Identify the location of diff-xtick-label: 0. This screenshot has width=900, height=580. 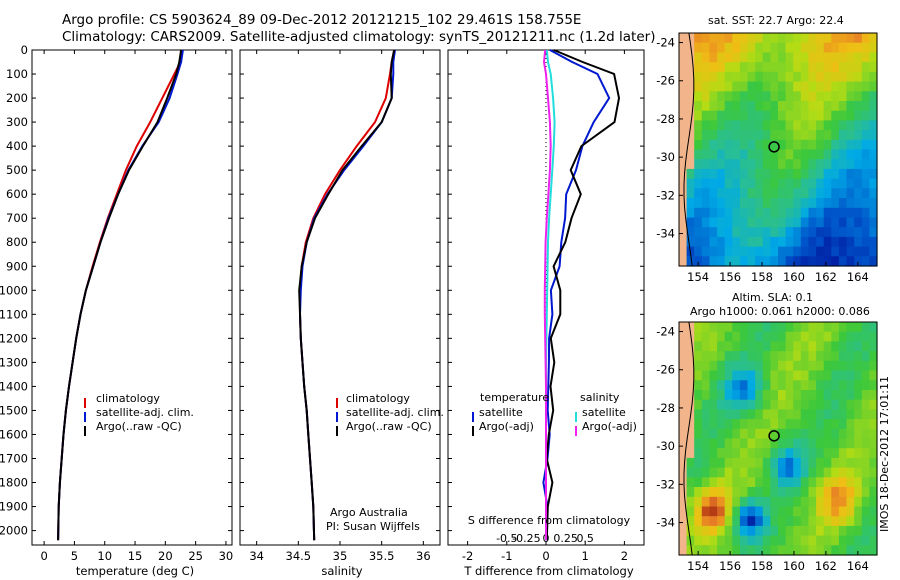
(545, 556).